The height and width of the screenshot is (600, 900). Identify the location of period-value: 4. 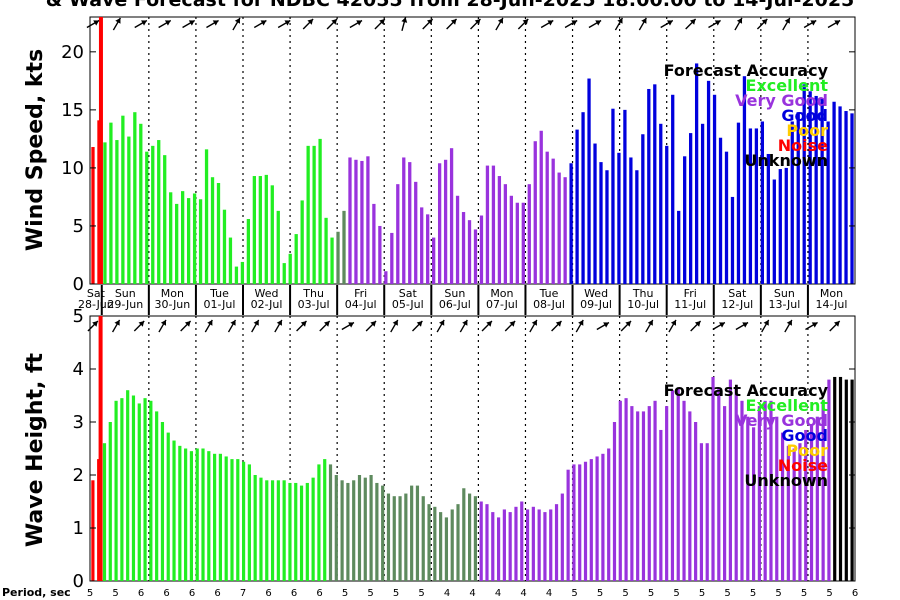
(523, 593).